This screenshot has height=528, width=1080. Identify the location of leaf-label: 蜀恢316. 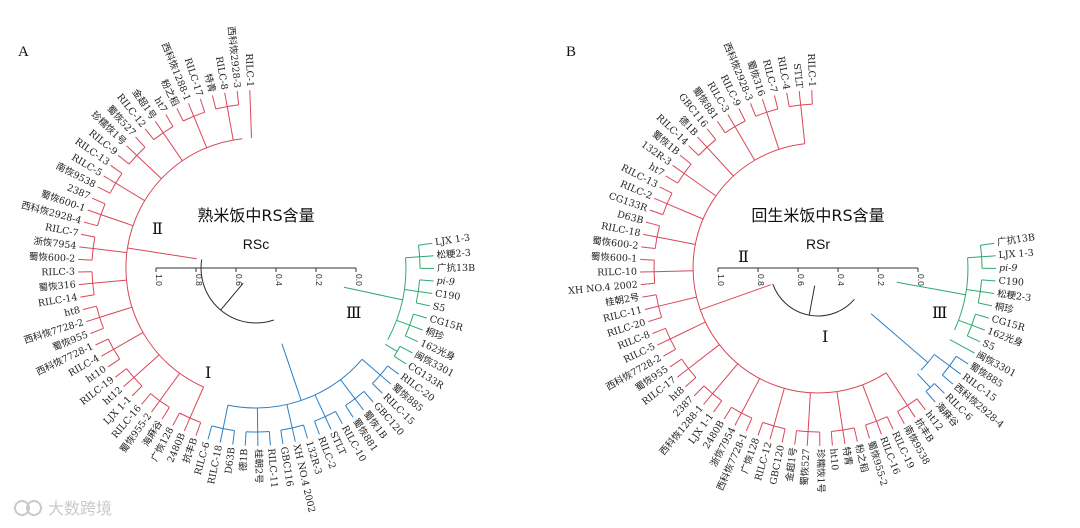
(57, 285).